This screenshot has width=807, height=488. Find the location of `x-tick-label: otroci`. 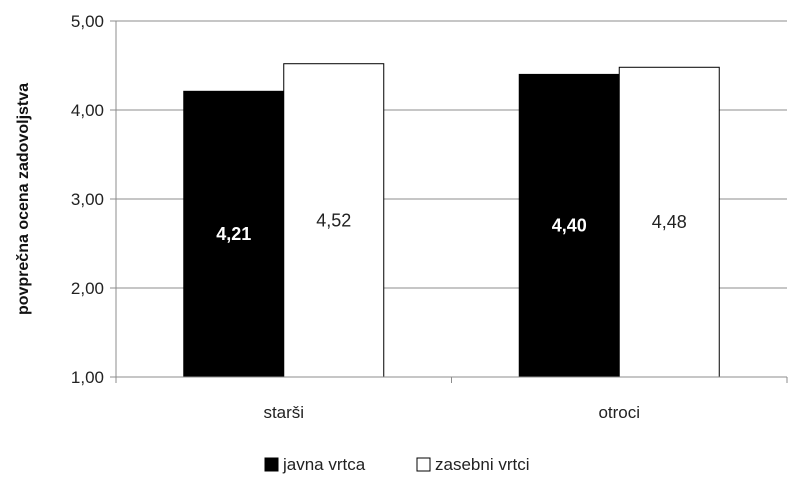

x-tick-label: otroci is located at coordinates (619, 412).